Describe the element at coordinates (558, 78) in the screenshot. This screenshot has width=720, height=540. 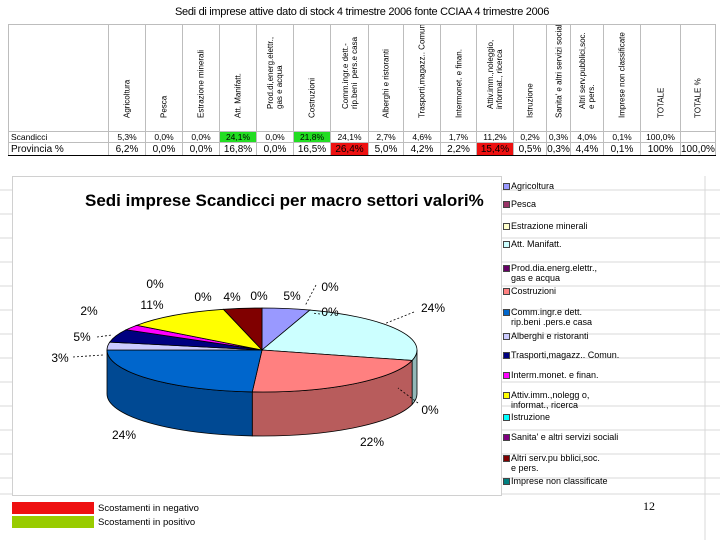
I see `column-header: Sanita' e altri servizi sociali` at that location.